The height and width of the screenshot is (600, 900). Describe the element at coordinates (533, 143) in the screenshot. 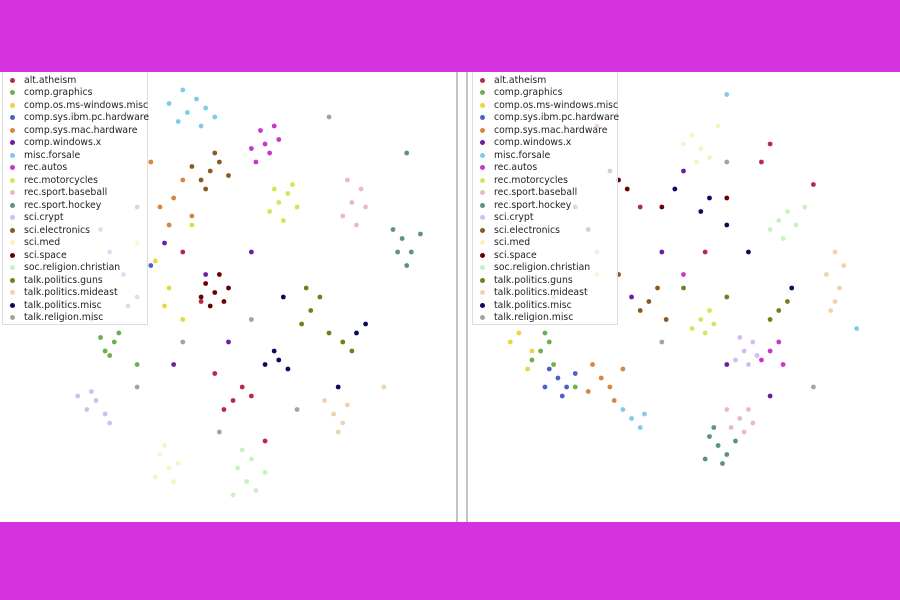

I see `legend-label: comp.windows.x` at that location.